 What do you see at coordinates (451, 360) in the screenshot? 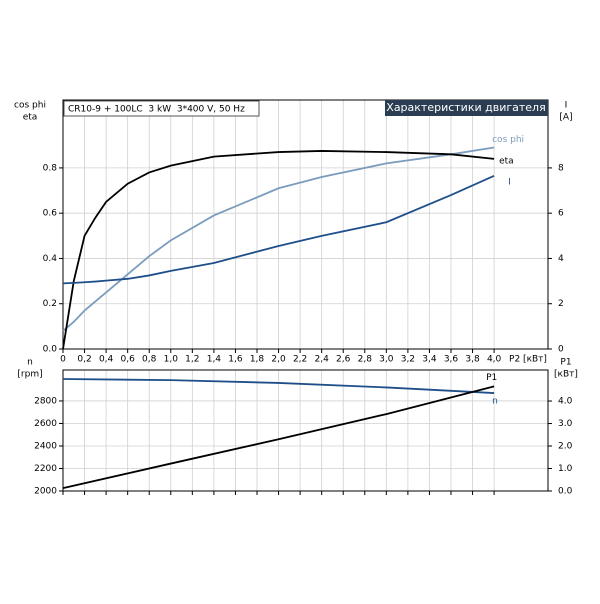
I see `x-tick-label: 3,6` at bounding box center [451, 360].